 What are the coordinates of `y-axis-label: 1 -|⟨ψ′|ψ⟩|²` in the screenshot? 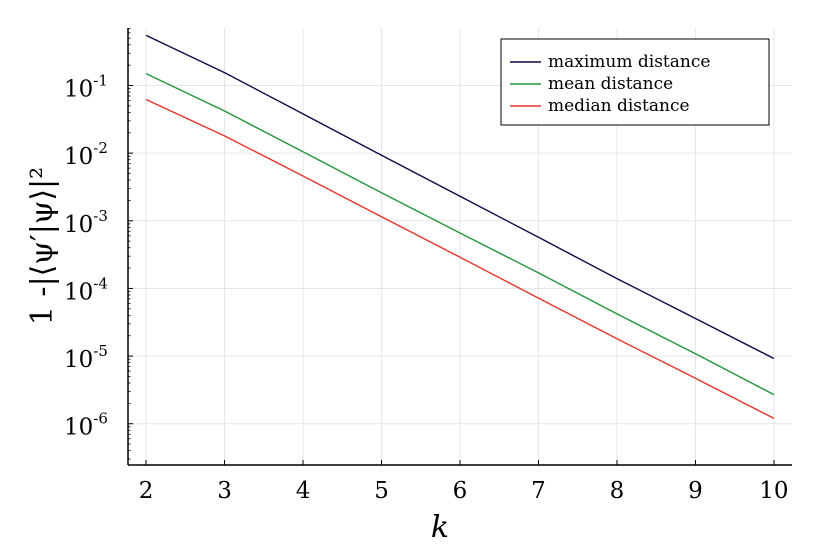 It's located at (42, 246).